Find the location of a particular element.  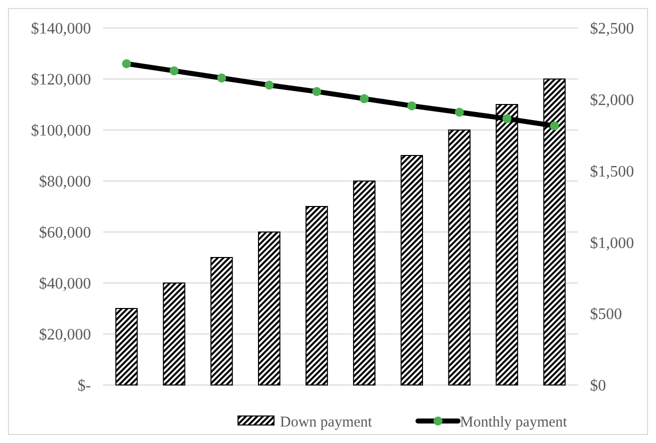

y2-tick-label: $1,000 is located at coordinates (612, 243).